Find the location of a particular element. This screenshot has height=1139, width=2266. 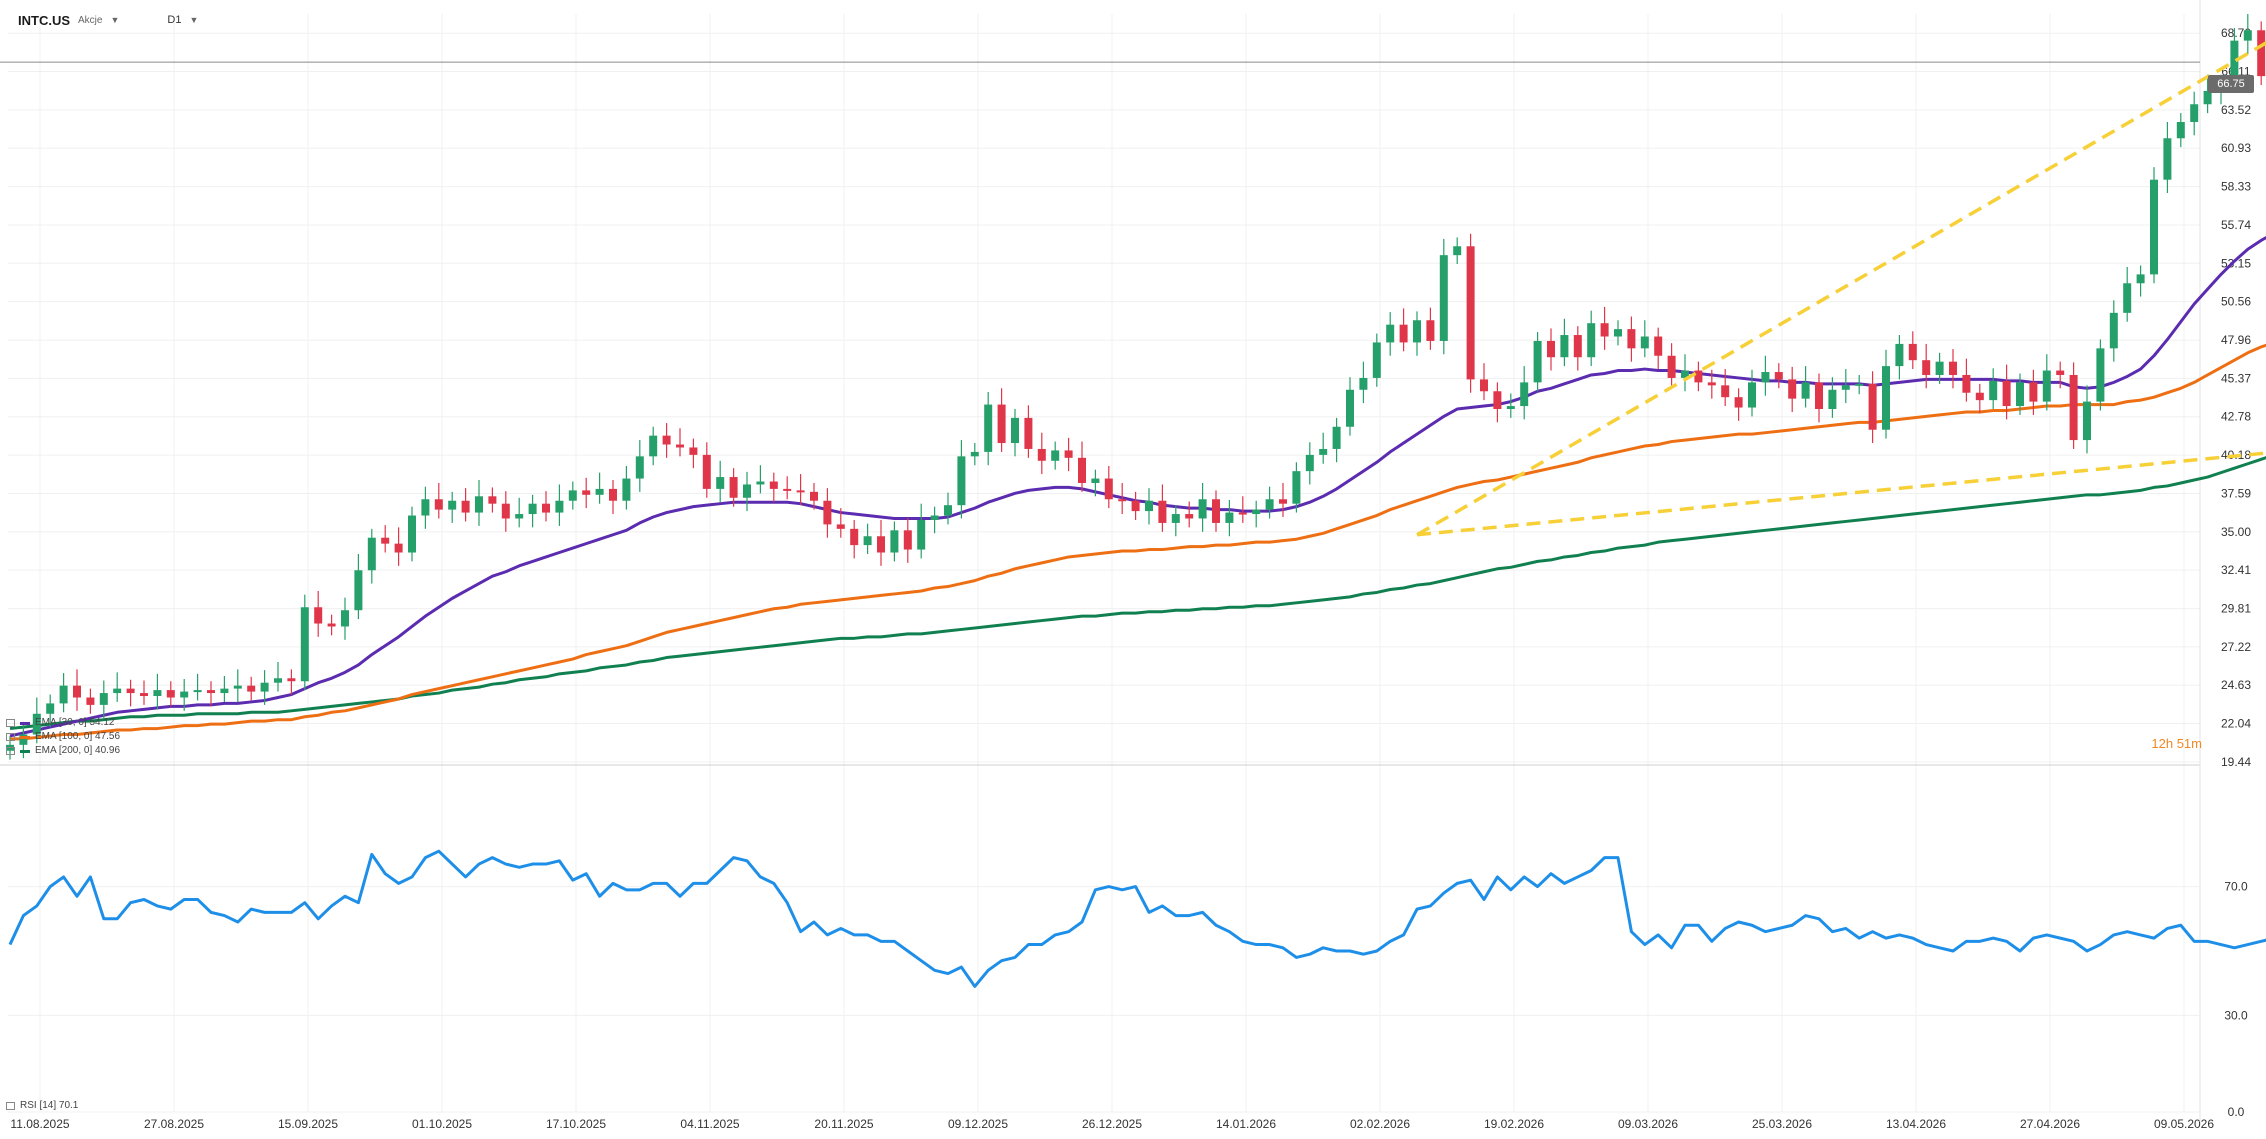

y-tick-label: 63.52 is located at coordinates (2236, 110).